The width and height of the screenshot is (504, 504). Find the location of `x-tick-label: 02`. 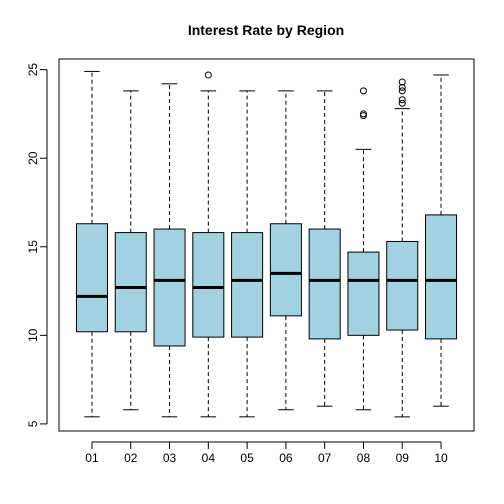

x-tick-label: 02 is located at coordinates (131, 458).